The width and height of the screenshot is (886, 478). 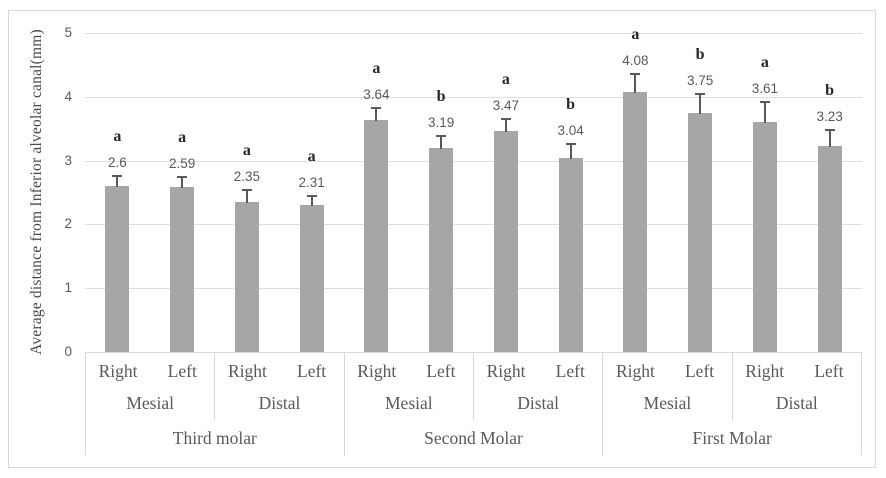 What do you see at coordinates (68, 224) in the screenshot?
I see `y-tick-label: 2` at bounding box center [68, 224].